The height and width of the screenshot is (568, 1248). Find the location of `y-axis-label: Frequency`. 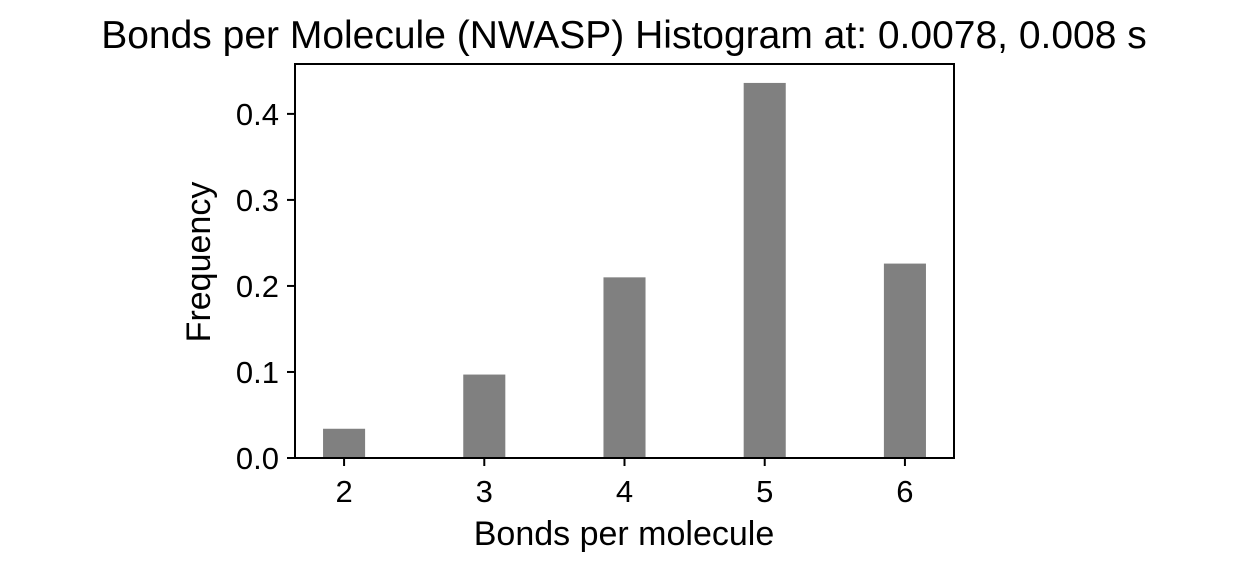

y-axis-label: Frequency is located at coordinates (199, 262).